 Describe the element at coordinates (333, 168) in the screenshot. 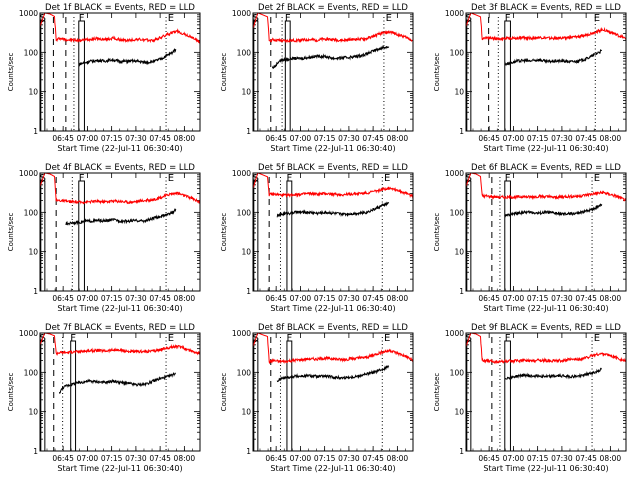

I see `panel-title: Det 5f BLACK = Events, RED = LLD` at that location.